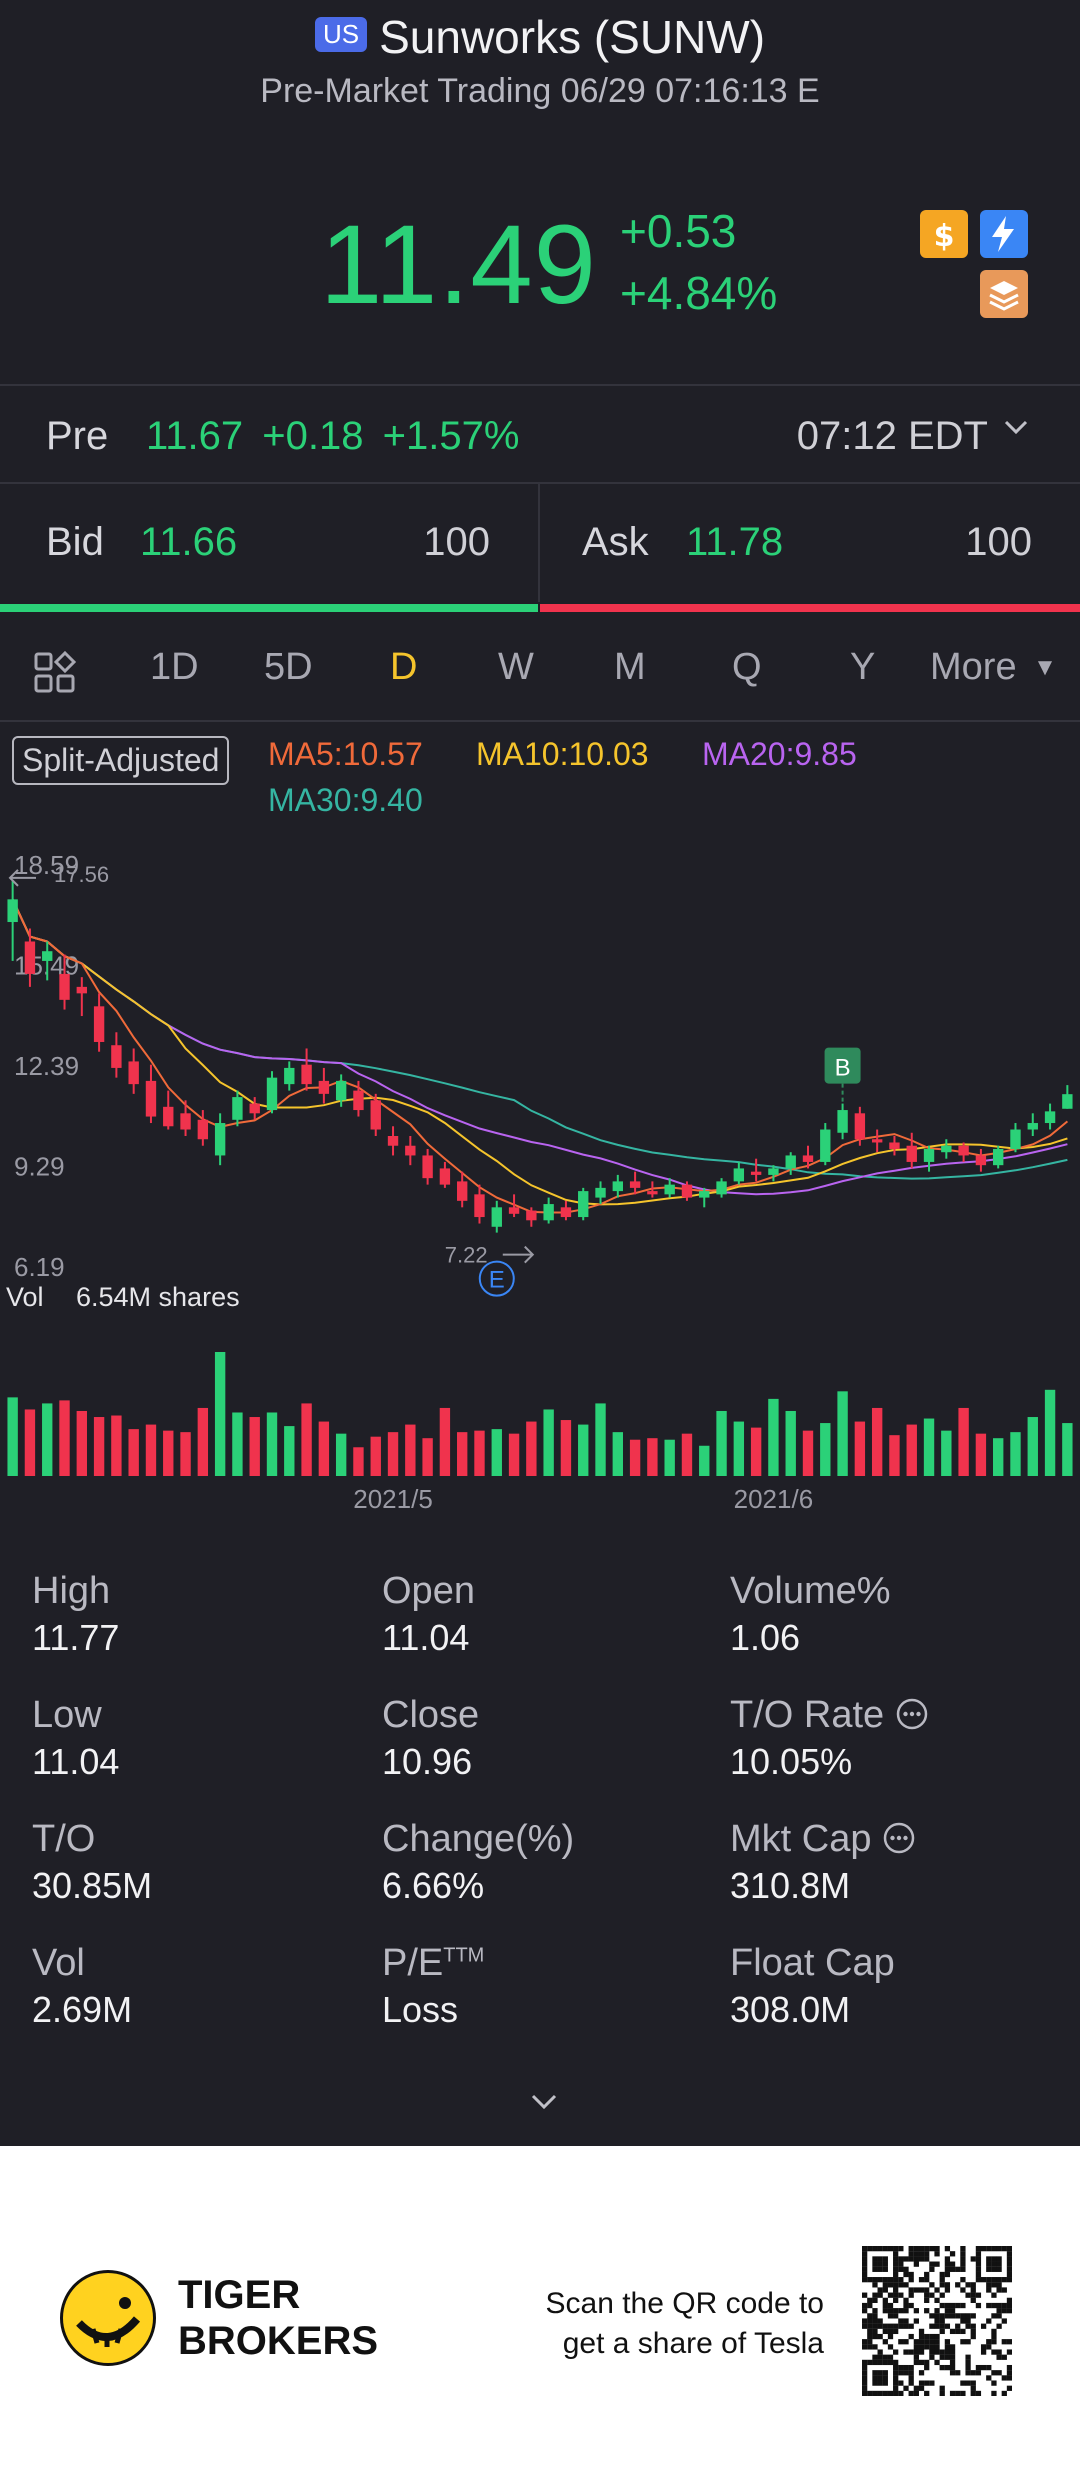  I want to click on volume-label: Vol, so click(25, 1297).